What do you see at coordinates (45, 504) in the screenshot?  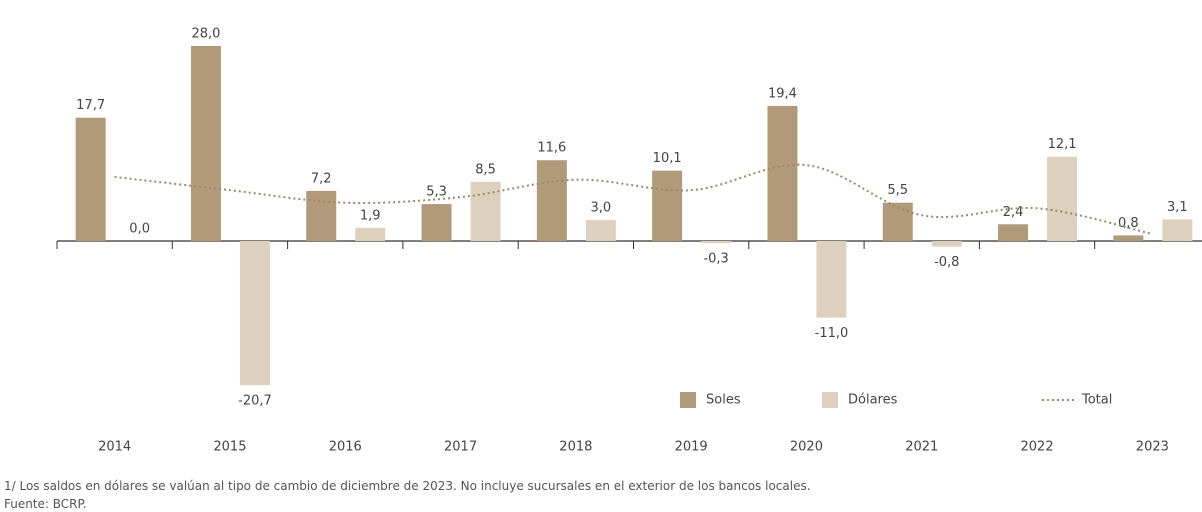 I see `source: Fuente: BCRP.` at bounding box center [45, 504].